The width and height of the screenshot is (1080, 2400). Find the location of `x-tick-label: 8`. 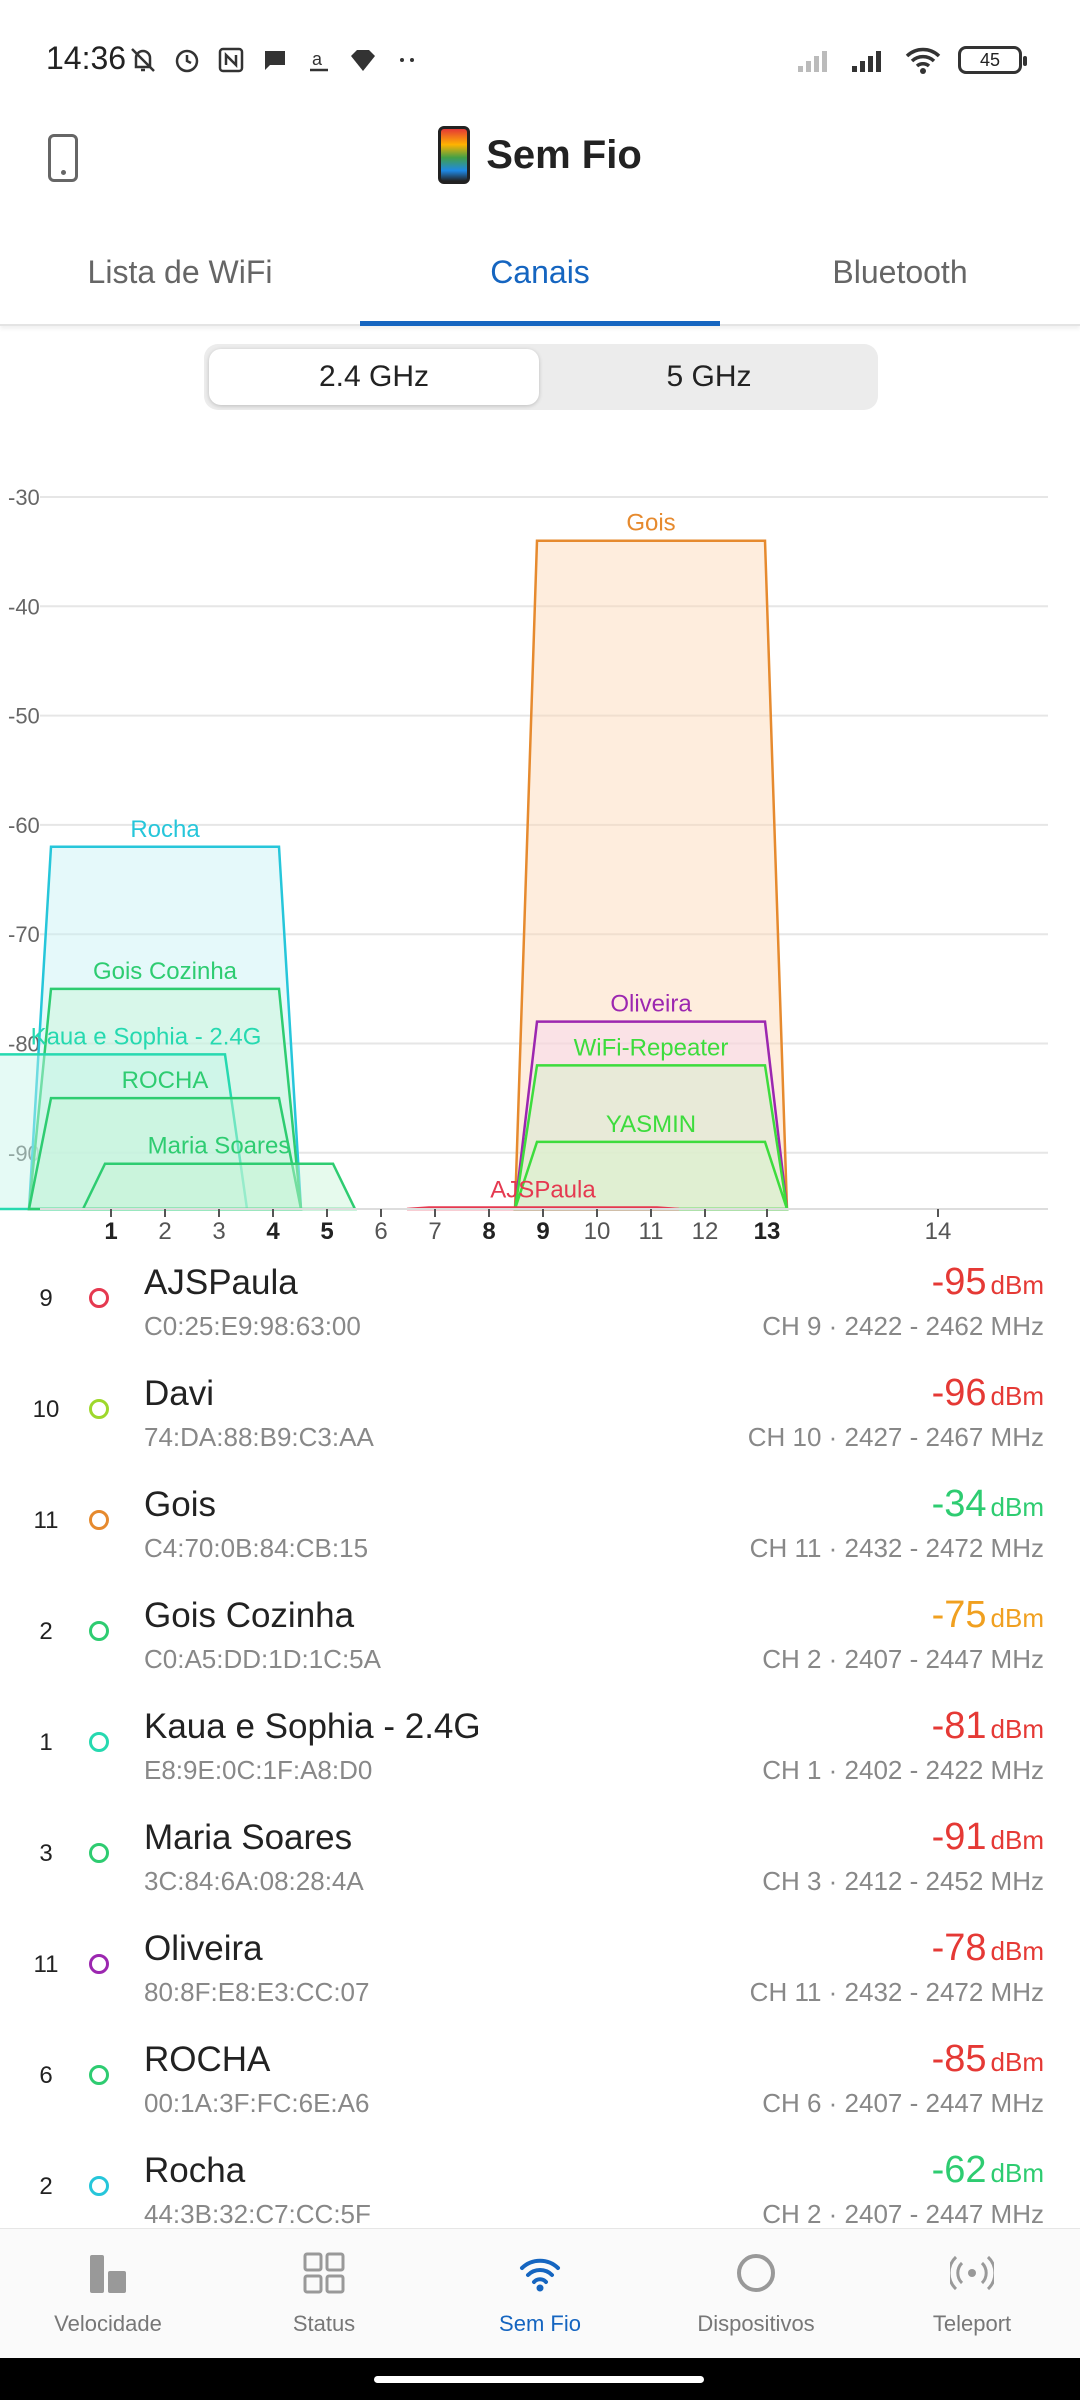

x-tick-label: 8 is located at coordinates (488, 1231).